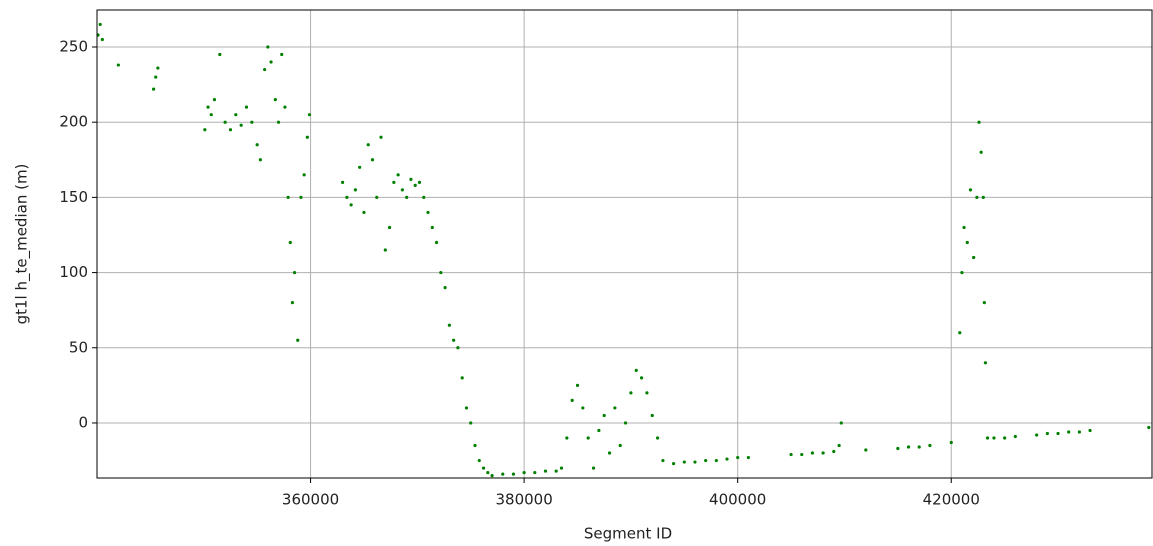  Describe the element at coordinates (73, 46) in the screenshot. I see `y-tick-label: 250` at that location.